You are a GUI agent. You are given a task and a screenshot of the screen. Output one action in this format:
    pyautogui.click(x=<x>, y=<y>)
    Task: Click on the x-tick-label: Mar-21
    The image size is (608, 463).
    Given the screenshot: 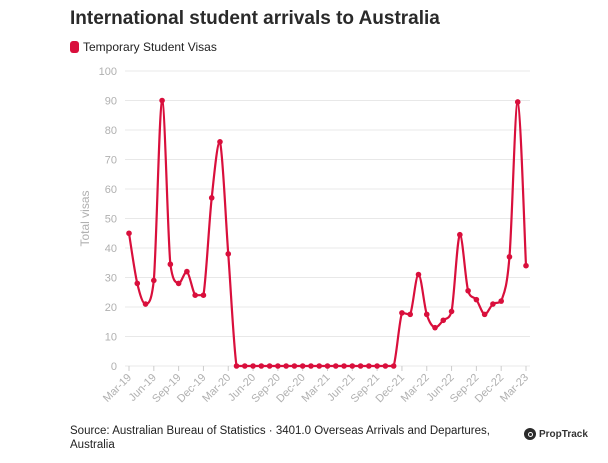 What is the action you would take?
    pyautogui.click(x=315, y=388)
    